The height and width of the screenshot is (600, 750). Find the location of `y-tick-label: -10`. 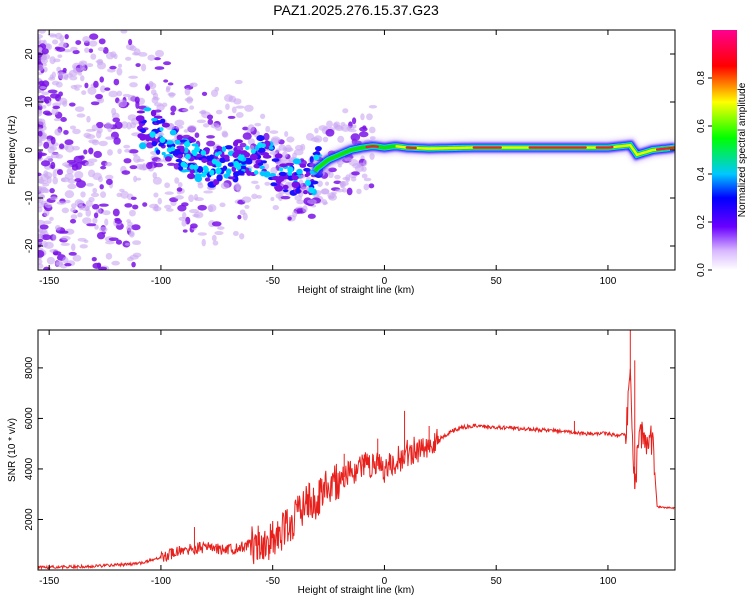

y-tick-label: -10 is located at coordinates (29, 197).